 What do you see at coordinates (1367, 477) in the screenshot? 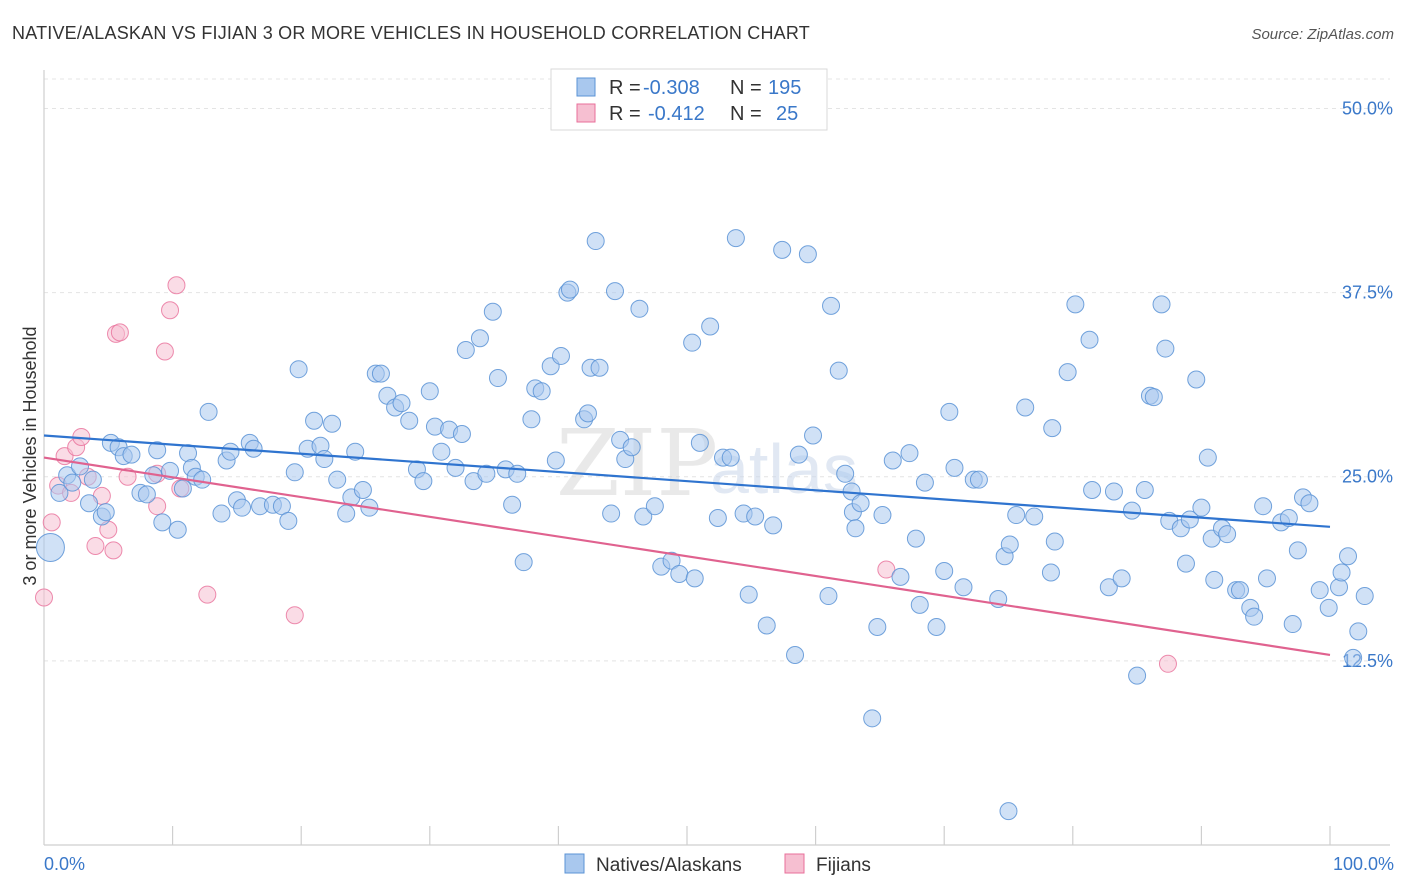
I see `y-tick-label: 25.0%` at bounding box center [1367, 477].